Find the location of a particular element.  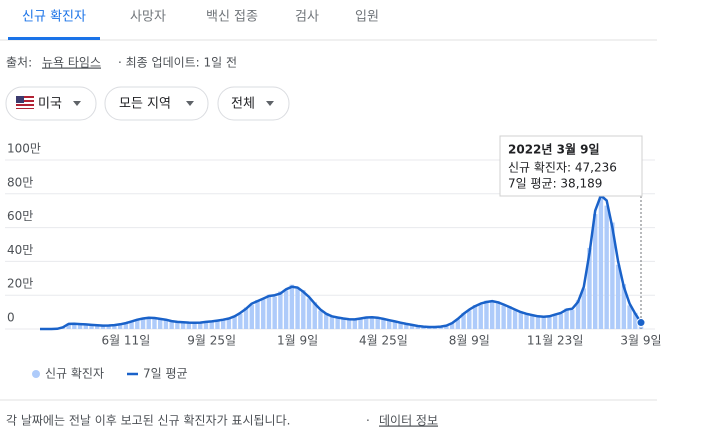

filter-label: 모든 지역 is located at coordinates (145, 104).